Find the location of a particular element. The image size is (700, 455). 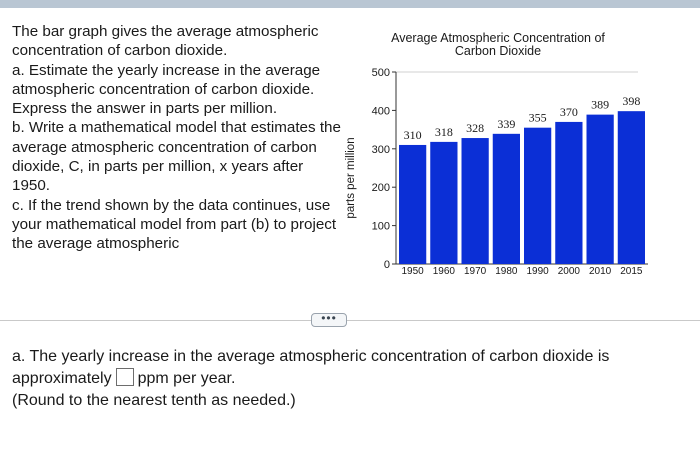

x-tick-label: 2015 is located at coordinates (631, 271).